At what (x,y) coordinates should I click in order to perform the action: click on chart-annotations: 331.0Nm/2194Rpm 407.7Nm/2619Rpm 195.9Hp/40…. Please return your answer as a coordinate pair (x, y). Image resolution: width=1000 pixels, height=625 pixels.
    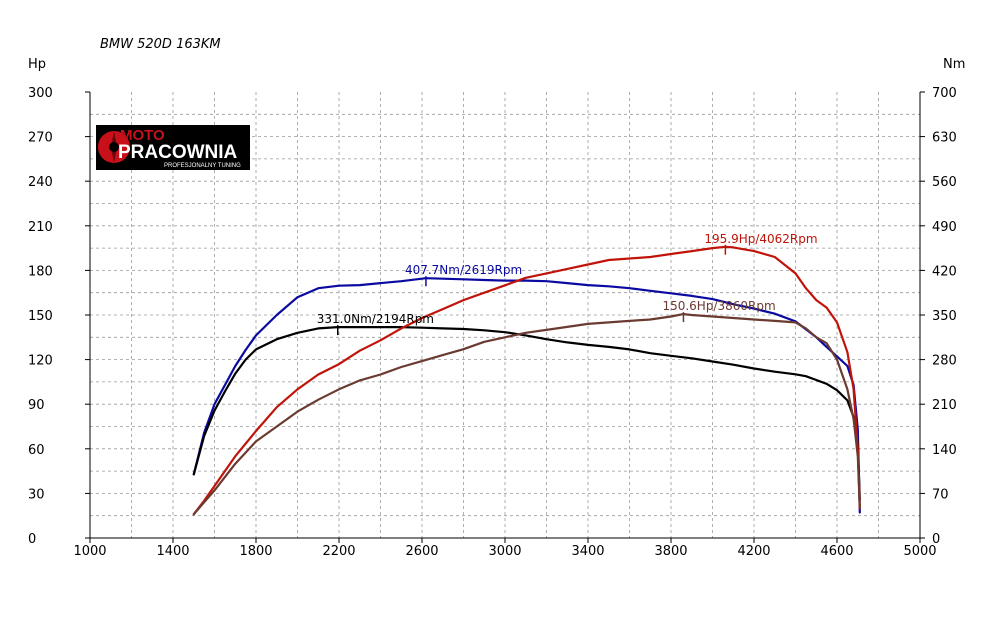
    Looking at the image, I should click on (567, 284).